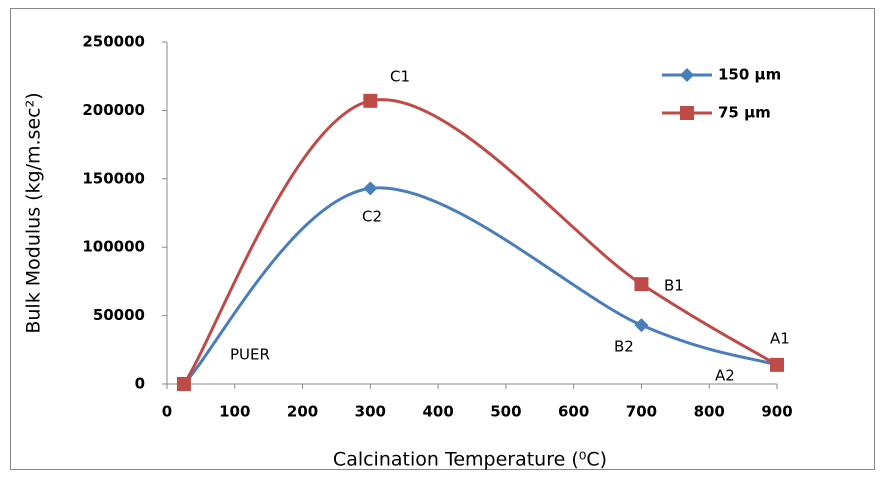  Describe the element at coordinates (780, 339) in the screenshot. I see `annotation: A1` at that location.